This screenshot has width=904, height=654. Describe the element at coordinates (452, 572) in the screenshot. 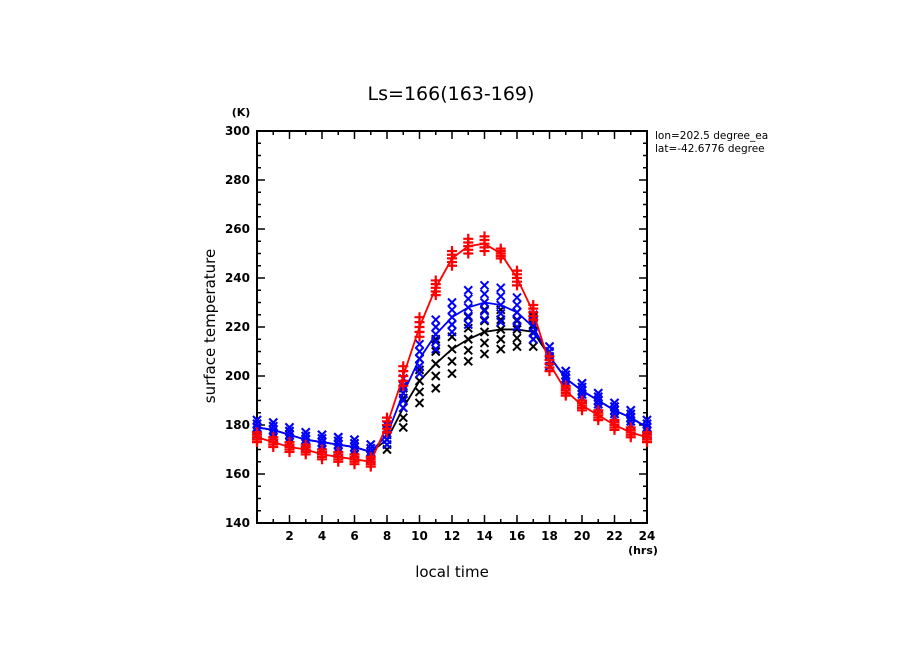

I see `x-axis-label: local time` at that location.